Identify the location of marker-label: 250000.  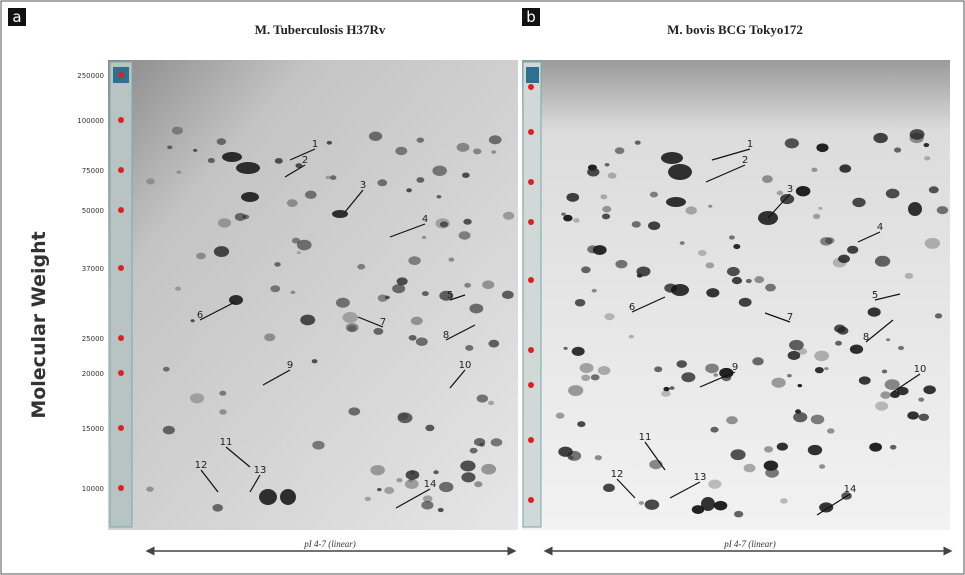
(90, 76).